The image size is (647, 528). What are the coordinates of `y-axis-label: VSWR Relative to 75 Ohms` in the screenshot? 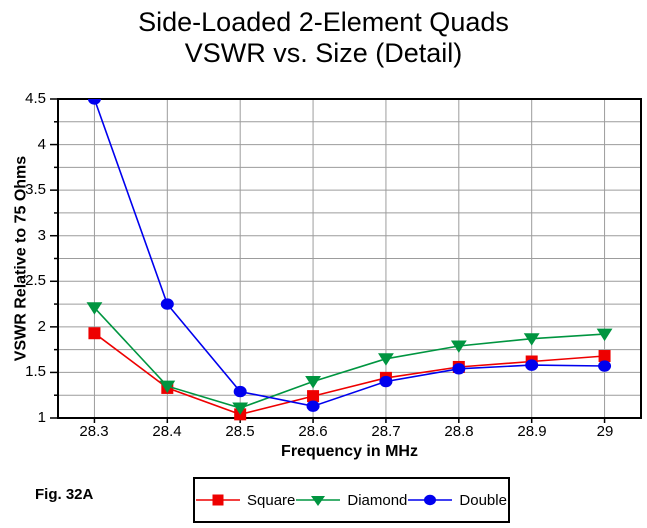 It's located at (21, 258).